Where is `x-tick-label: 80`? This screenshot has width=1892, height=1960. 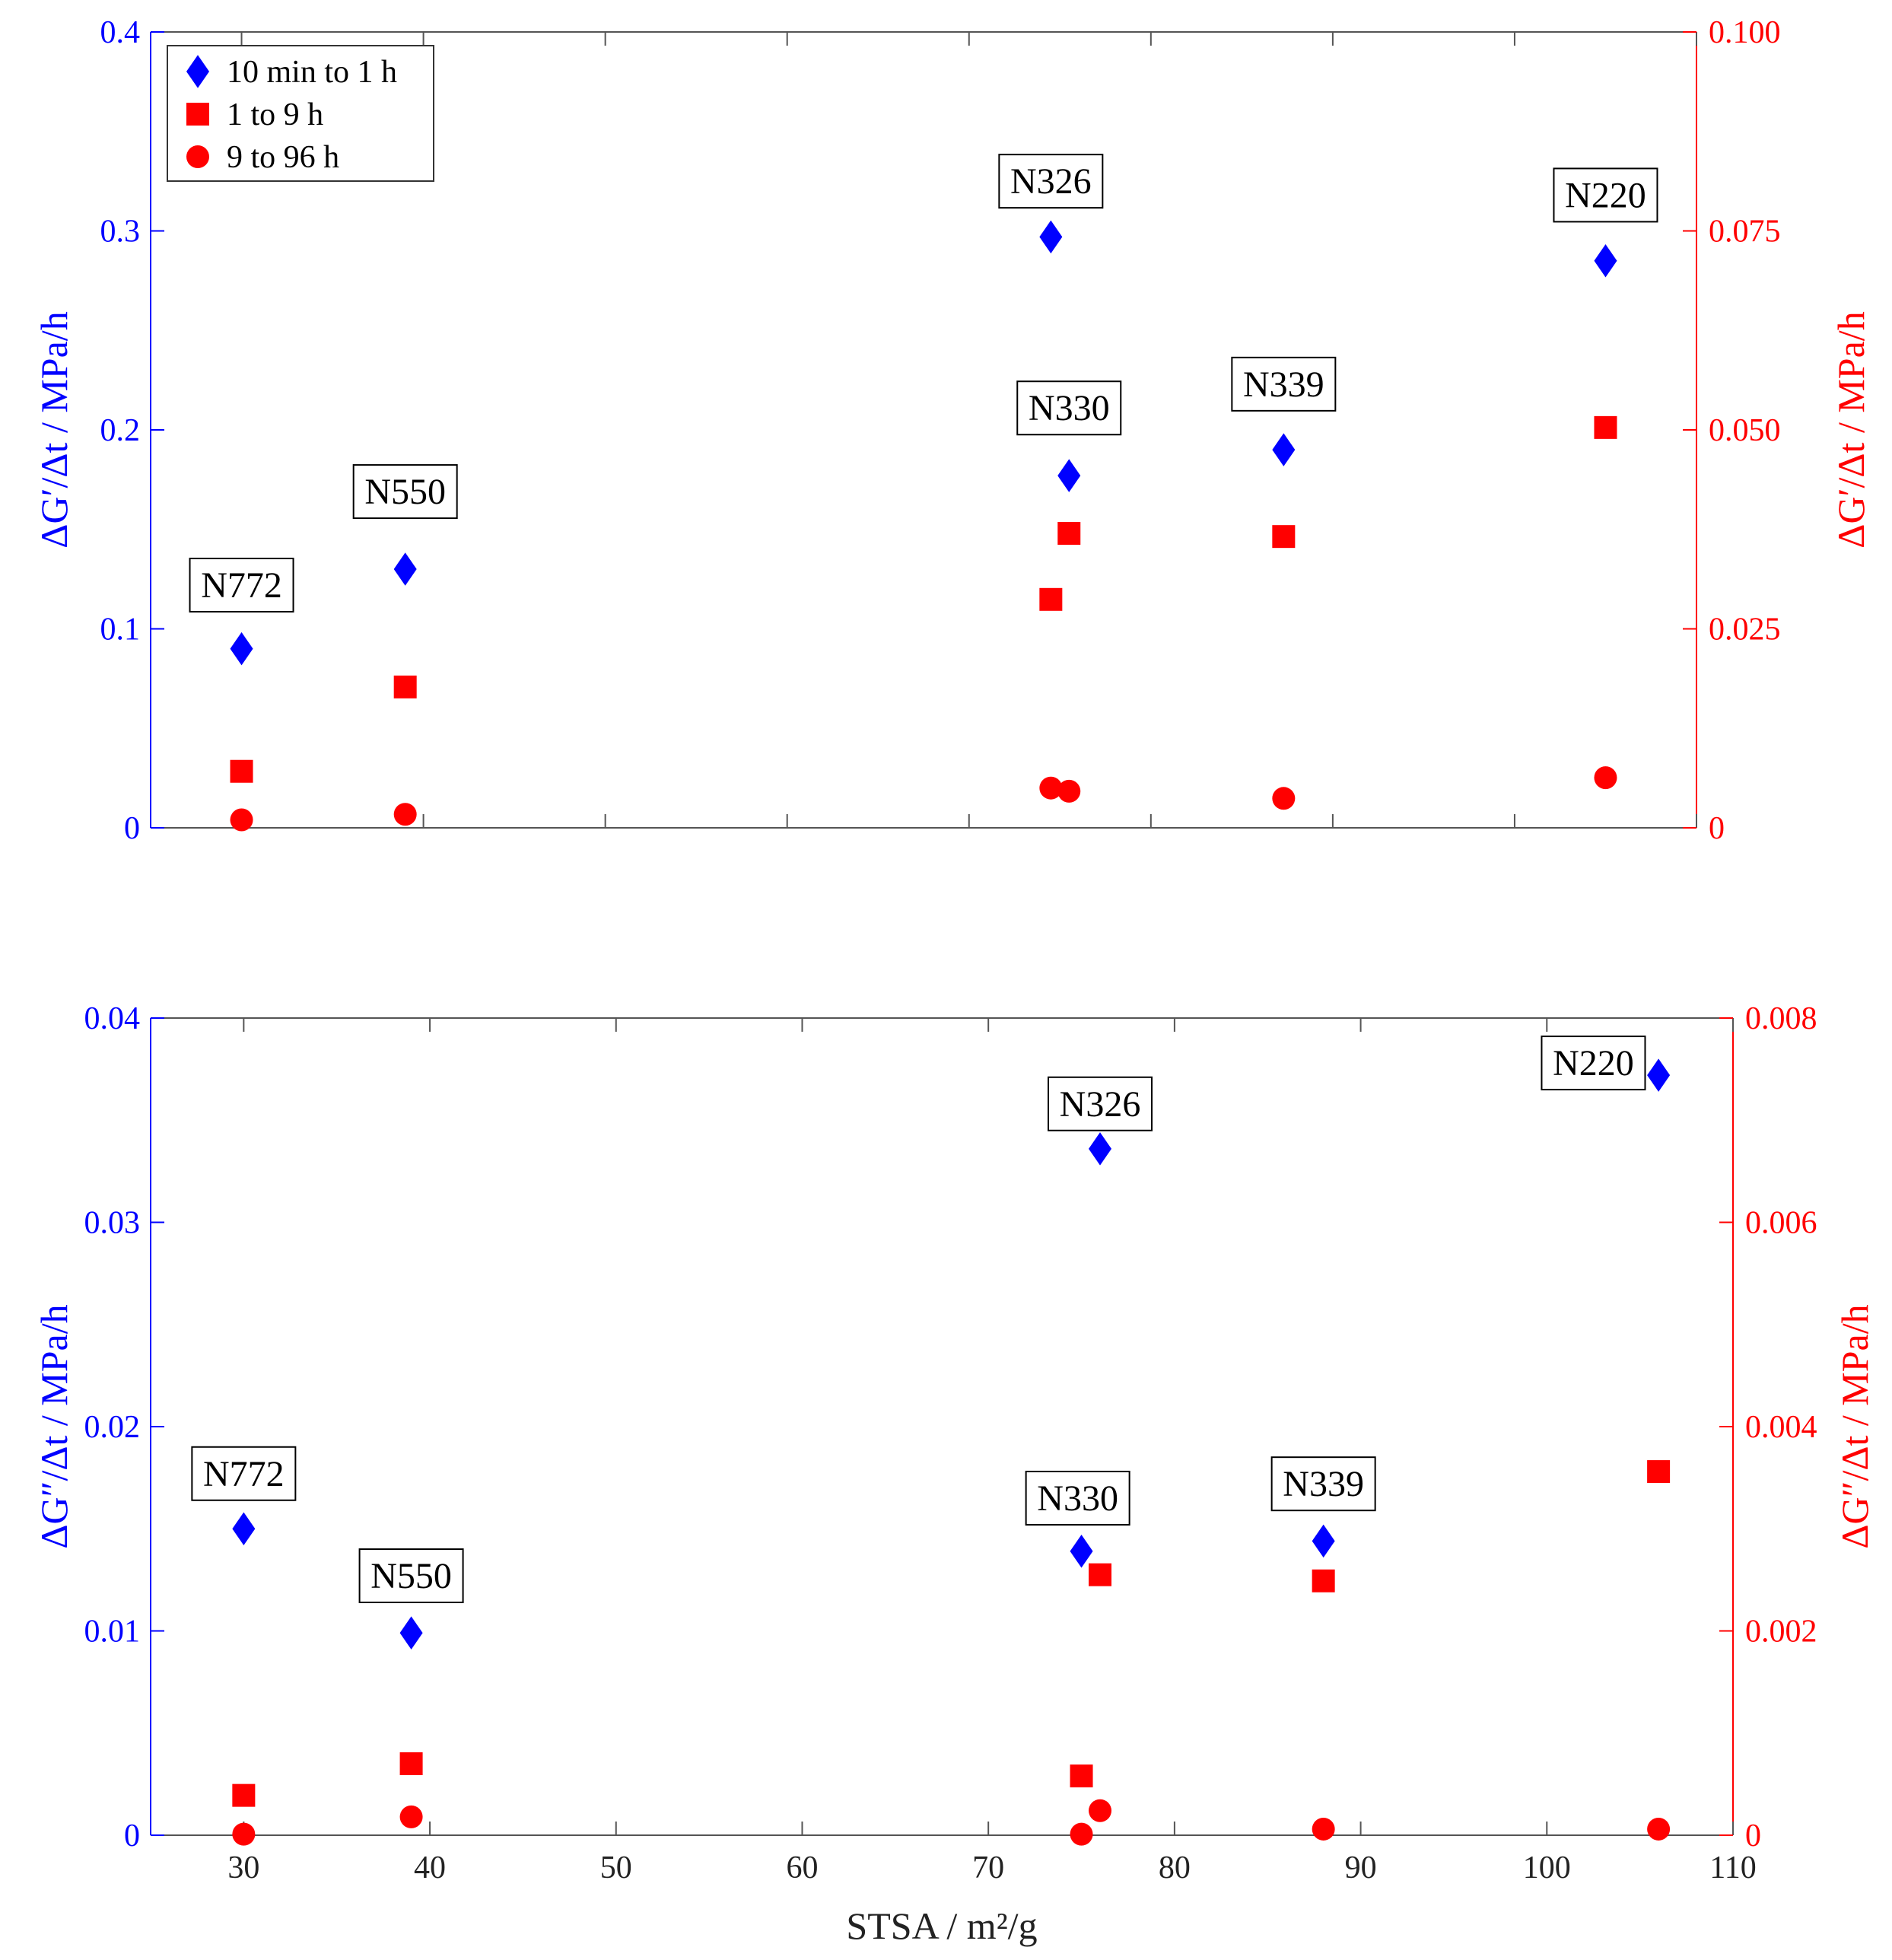 x-tick-label: 80 is located at coordinates (1175, 1868).